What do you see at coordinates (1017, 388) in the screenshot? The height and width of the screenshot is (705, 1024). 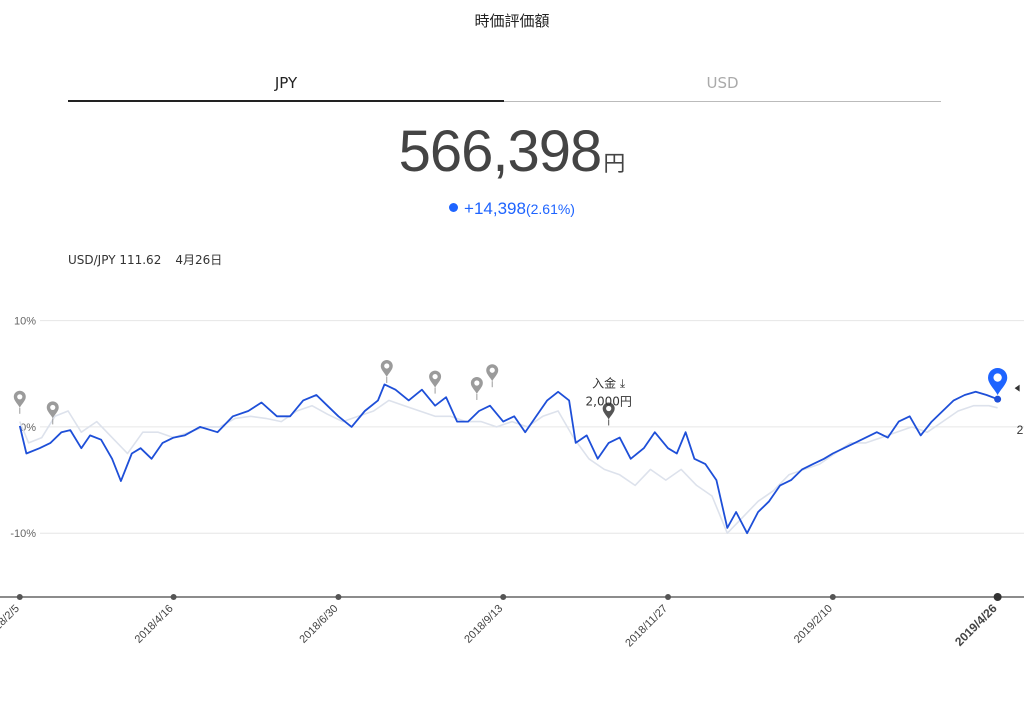 I see `pointer-triangle-icon` at bounding box center [1017, 388].